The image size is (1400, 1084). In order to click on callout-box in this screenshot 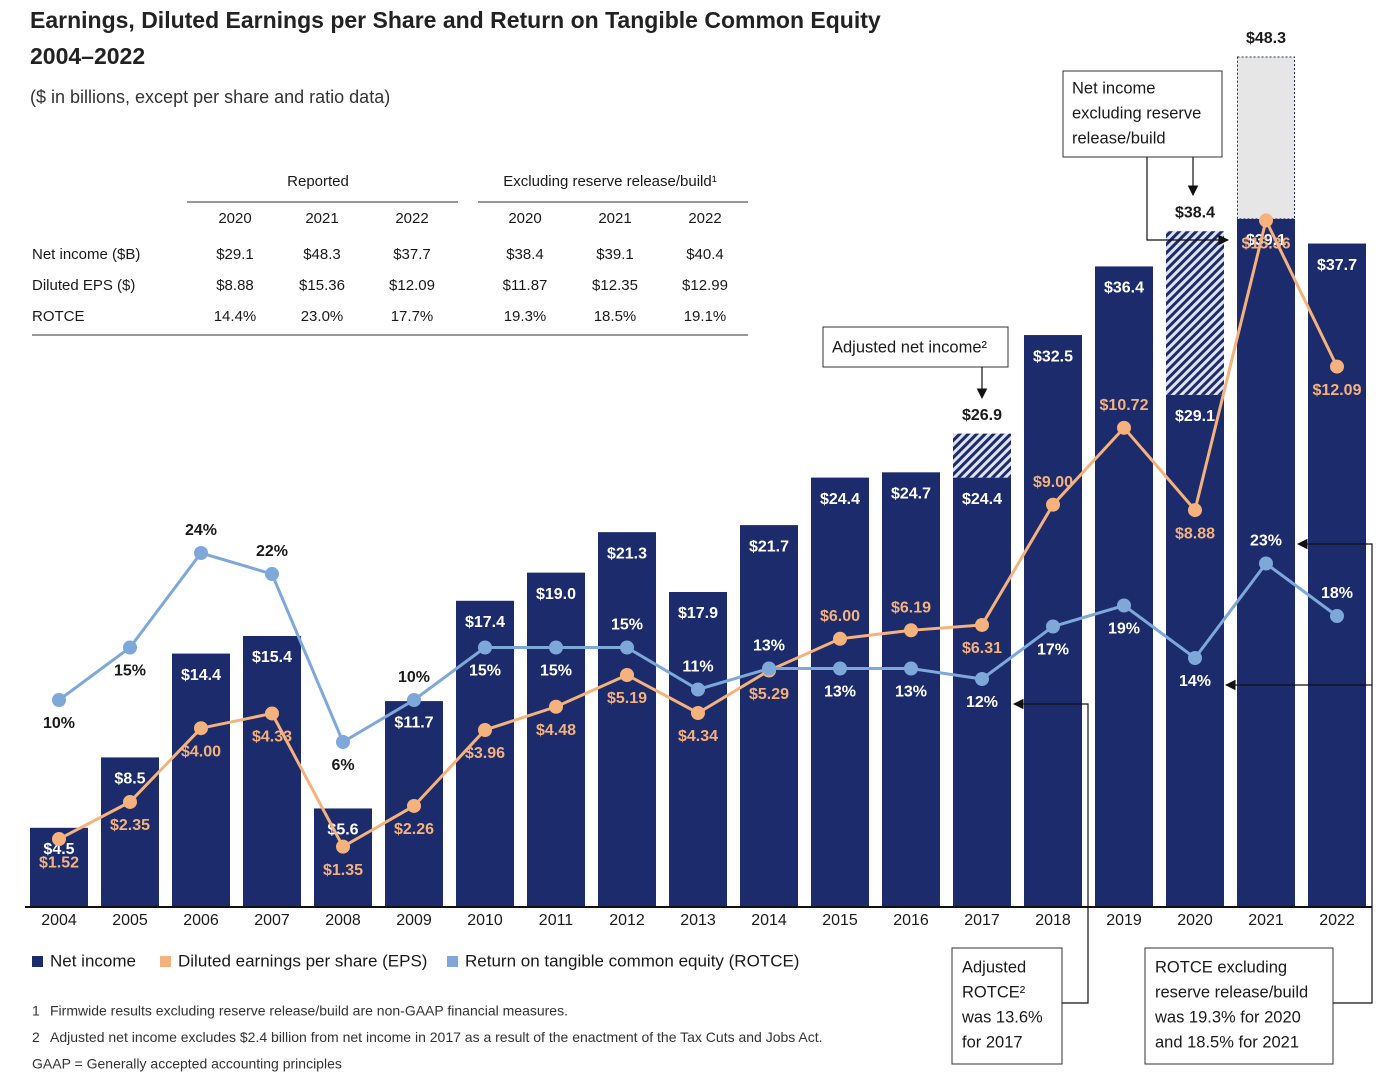, I will do `click(1142, 114)`.